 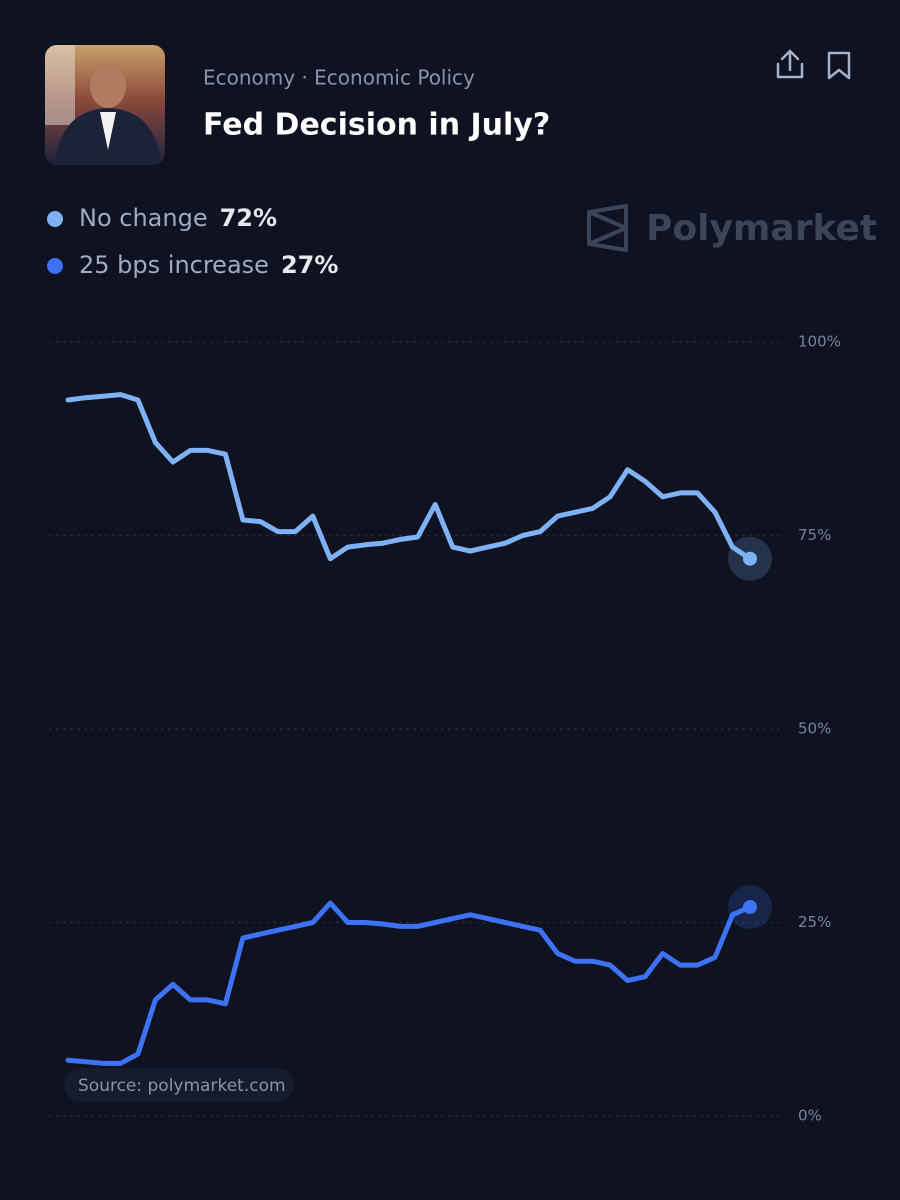 What do you see at coordinates (182, 1086) in the screenshot?
I see `source: Source: polymarket.com` at bounding box center [182, 1086].